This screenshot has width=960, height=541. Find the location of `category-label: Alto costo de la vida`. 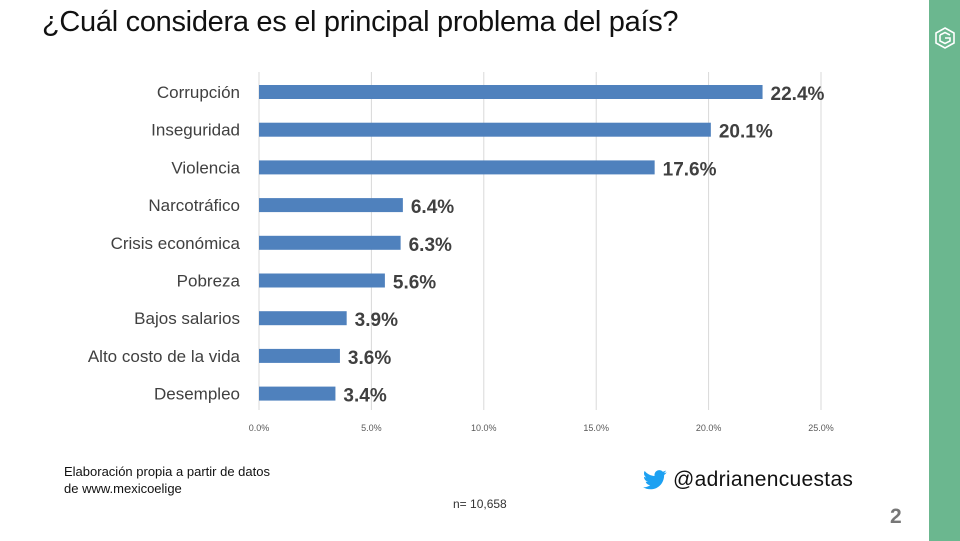

category-label: Alto costo de la vida is located at coordinates (164, 356).